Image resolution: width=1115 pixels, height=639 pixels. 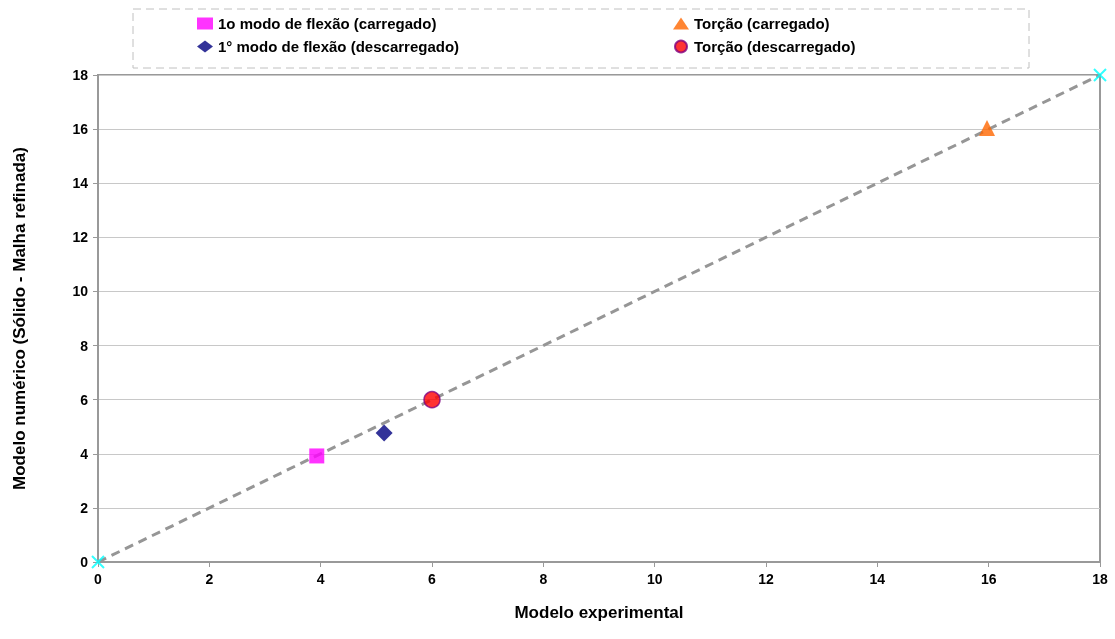 What do you see at coordinates (432, 579) in the screenshot?
I see `x-tick-label: 6` at bounding box center [432, 579].